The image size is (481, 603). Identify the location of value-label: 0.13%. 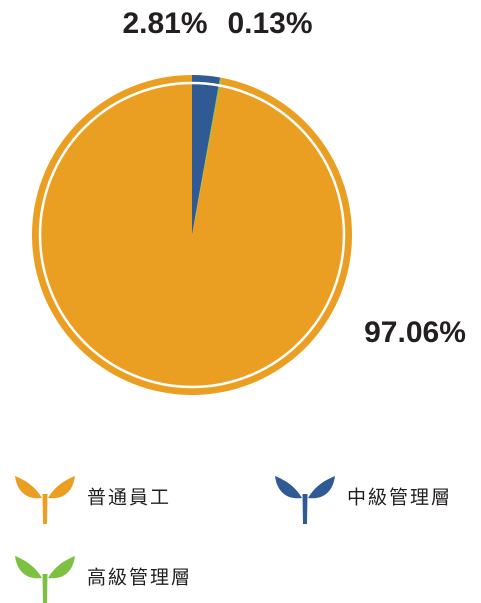
(269, 23).